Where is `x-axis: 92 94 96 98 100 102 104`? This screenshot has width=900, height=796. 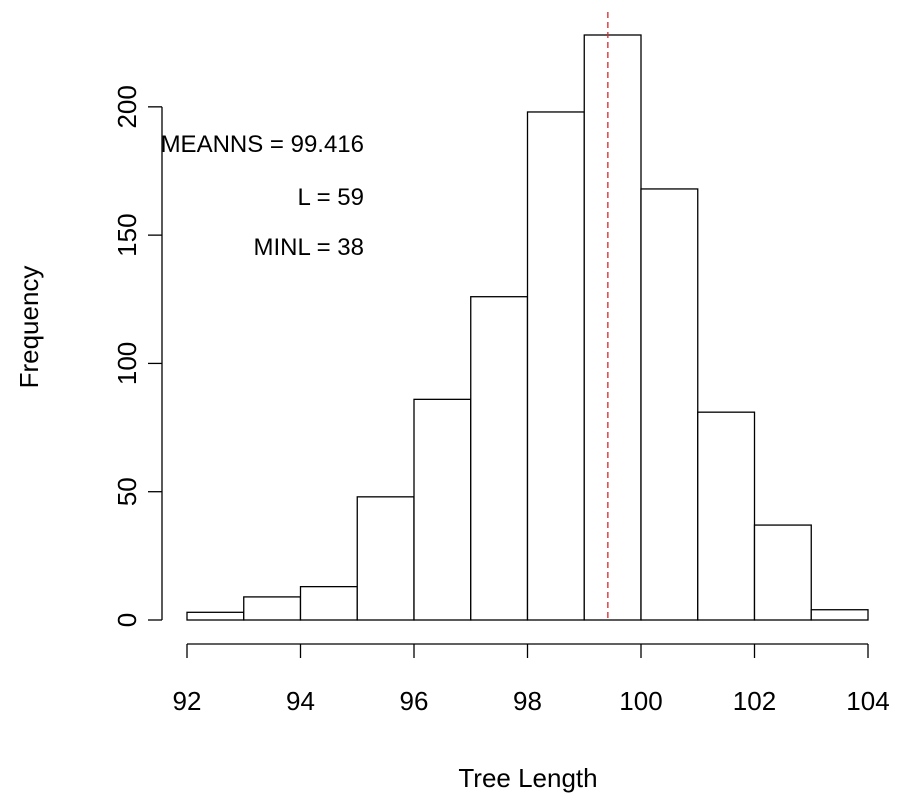
x-axis: 92 94 96 98 100 102 104 is located at coordinates (531, 679).